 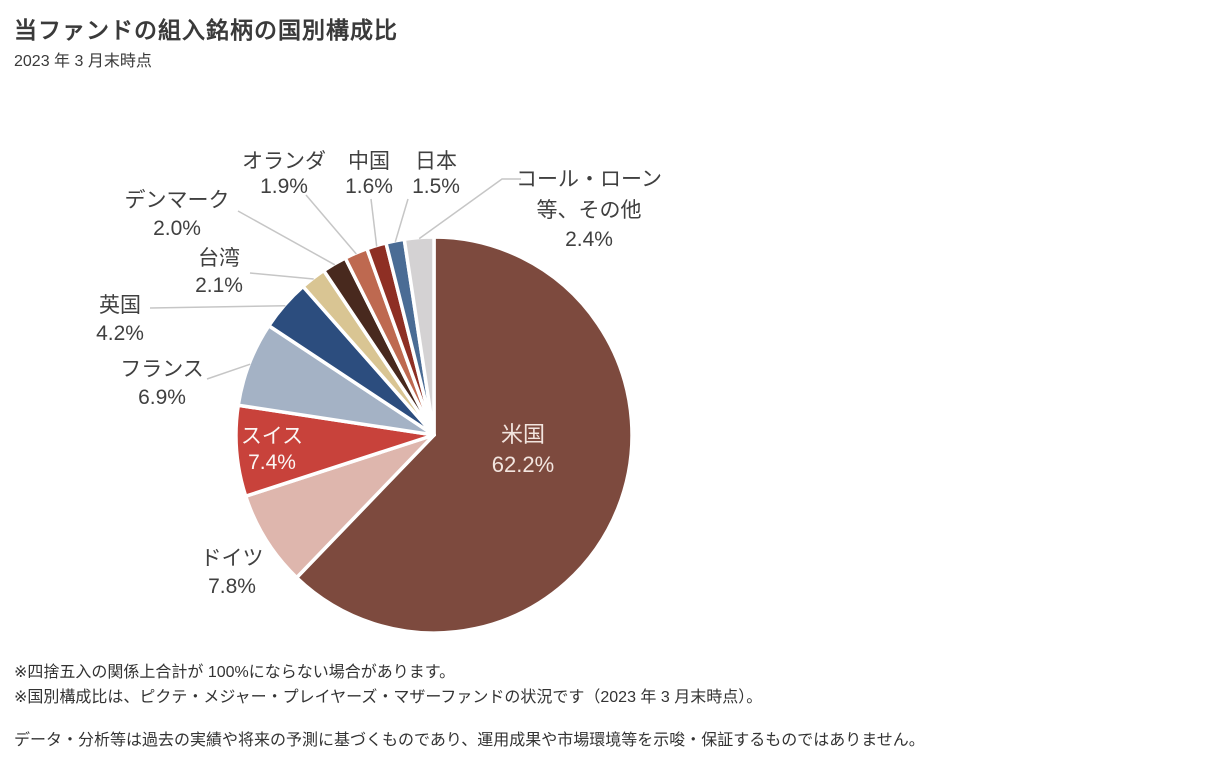 I want to click on slice-label-china-line-1: 中国, so click(x=369, y=161).